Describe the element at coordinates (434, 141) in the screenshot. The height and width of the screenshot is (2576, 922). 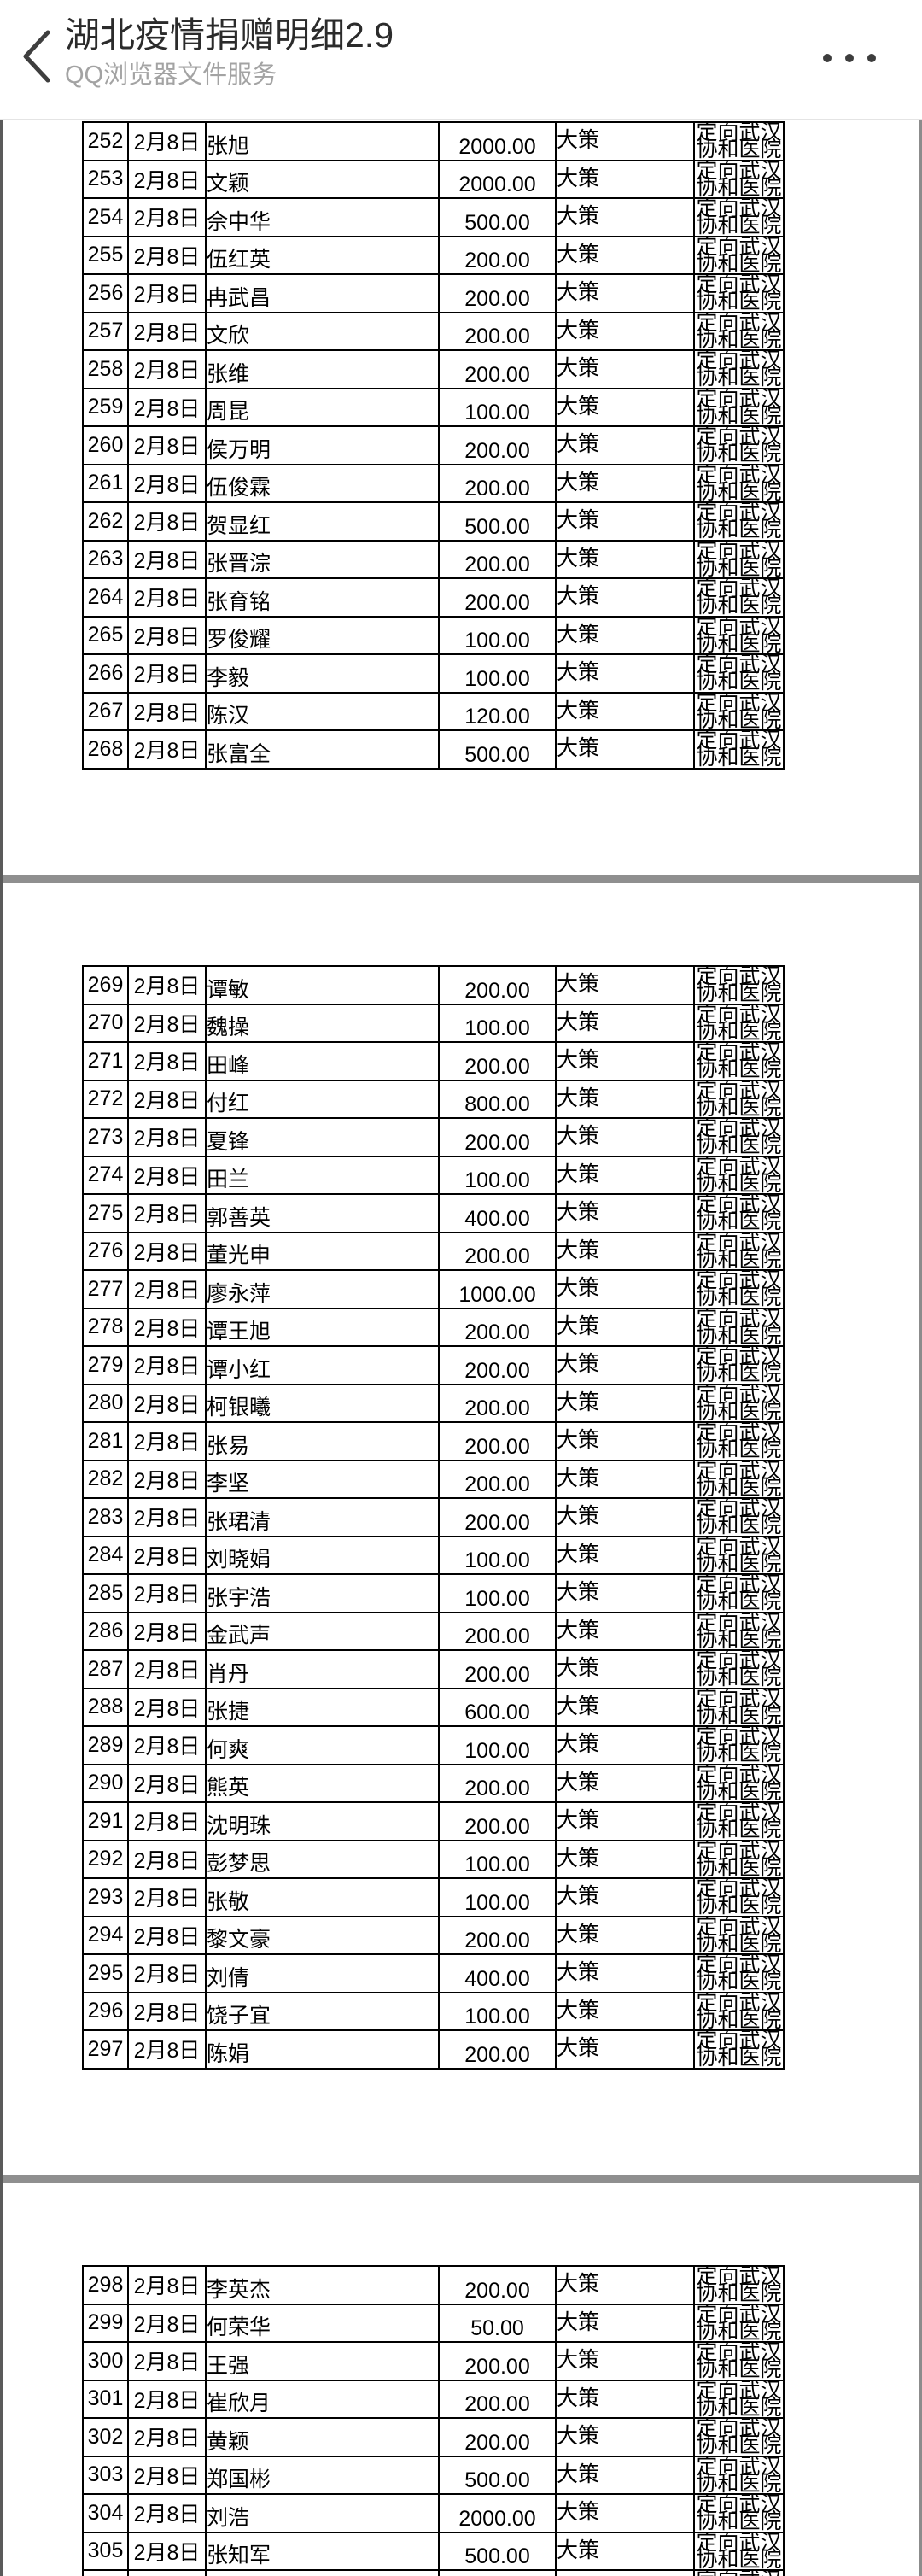
I see `table-row: 252 2月8日 张旭 2000.00 大策 定向武汉协和医院` at that location.